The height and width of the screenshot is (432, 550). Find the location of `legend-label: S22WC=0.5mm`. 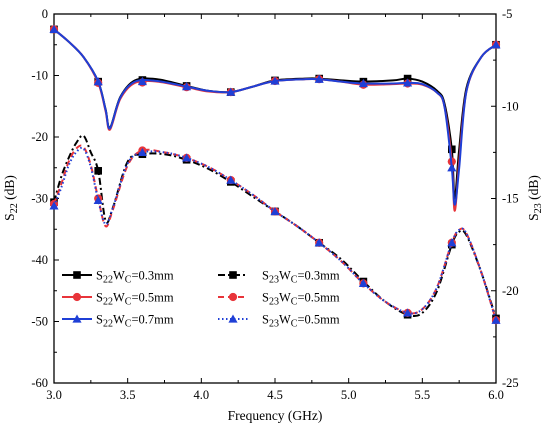

legend-label: S22WC=0.5mm is located at coordinates (135, 299).